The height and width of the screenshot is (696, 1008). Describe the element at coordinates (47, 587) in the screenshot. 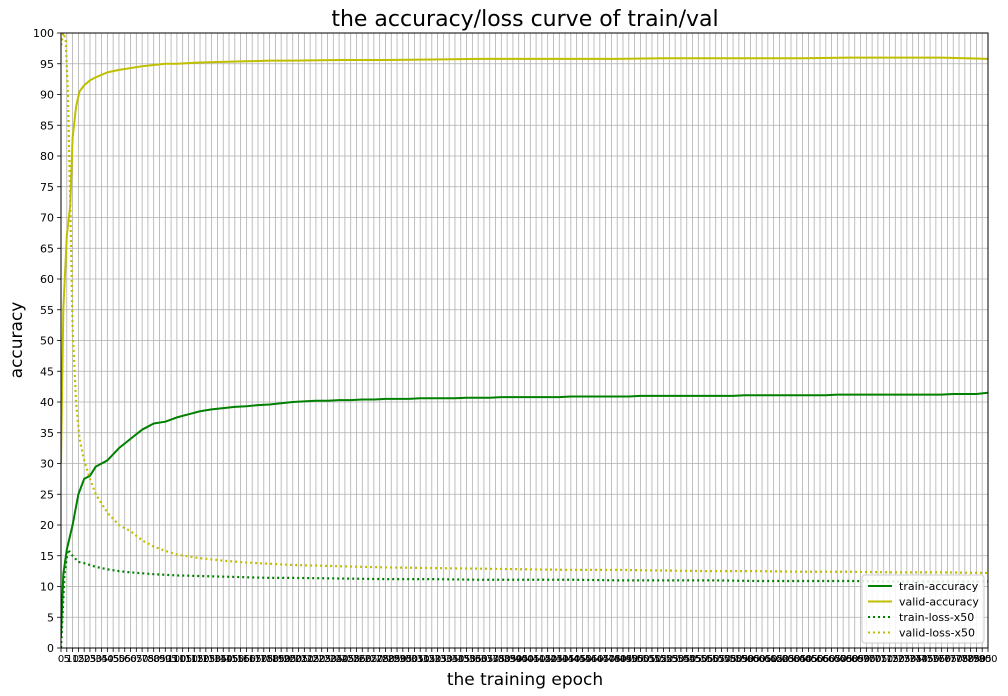

I see `y-tick-label: 10` at that location.